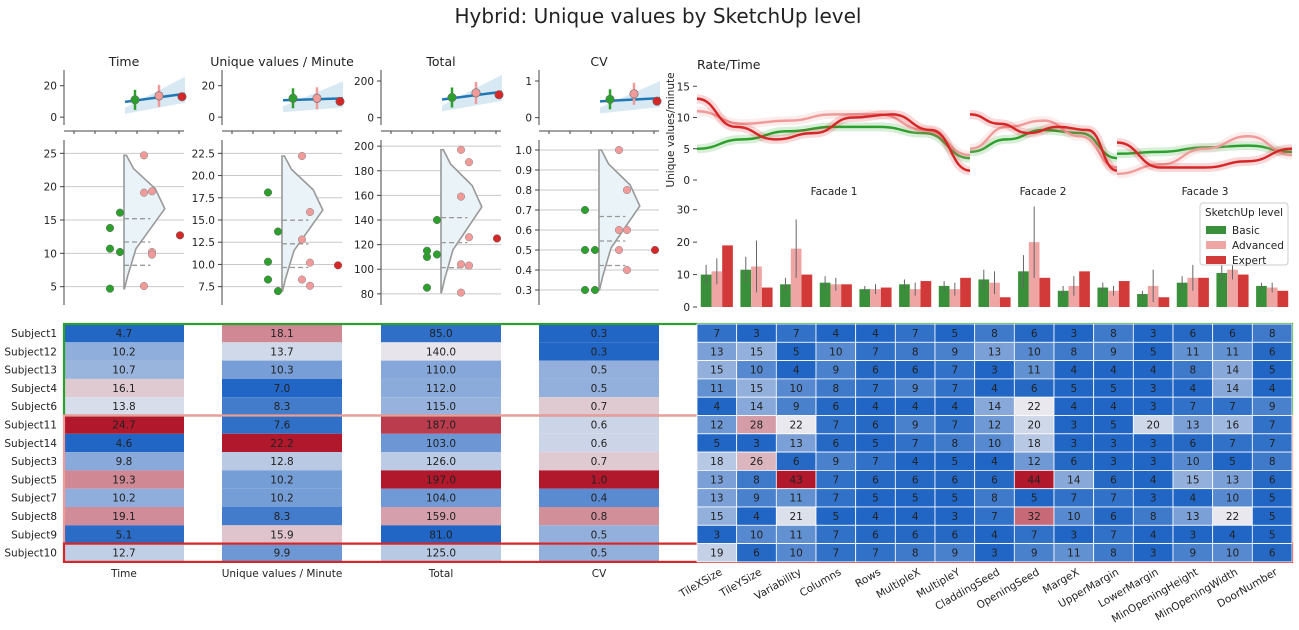  Describe the element at coordinates (630, 97) in the screenshot. I see `confidence-band` at that location.